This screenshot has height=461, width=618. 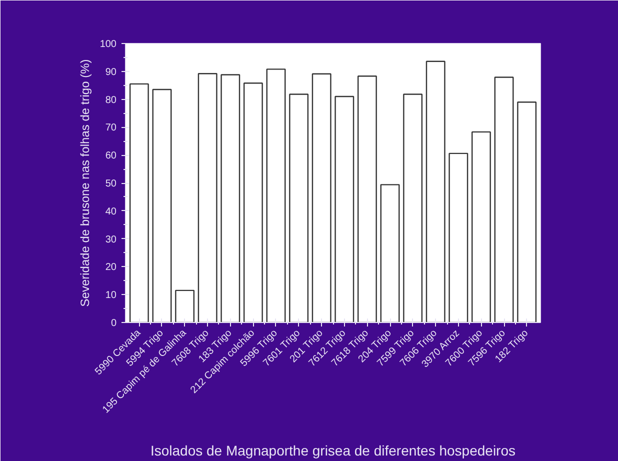 I want to click on y-tick-label: 90, so click(x=111, y=72).